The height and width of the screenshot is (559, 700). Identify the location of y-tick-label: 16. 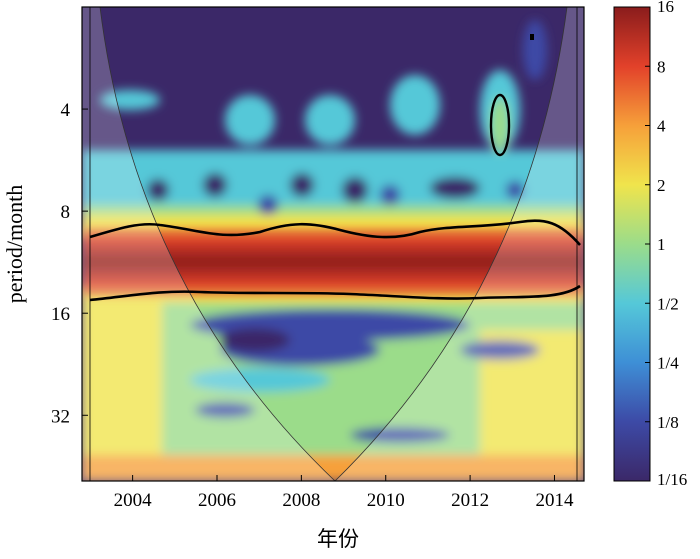
(60, 314).